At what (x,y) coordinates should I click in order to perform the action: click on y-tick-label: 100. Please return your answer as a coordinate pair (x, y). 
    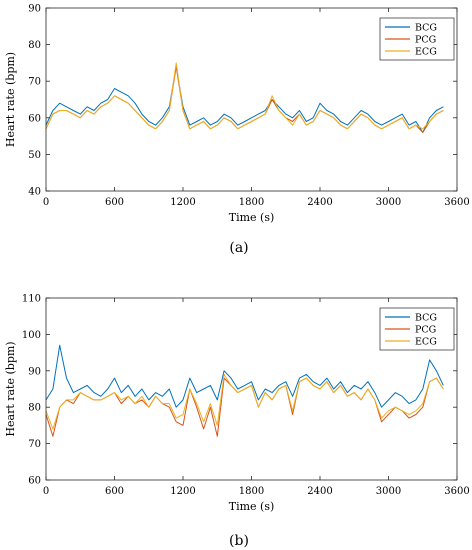
    Looking at the image, I should click on (31, 335).